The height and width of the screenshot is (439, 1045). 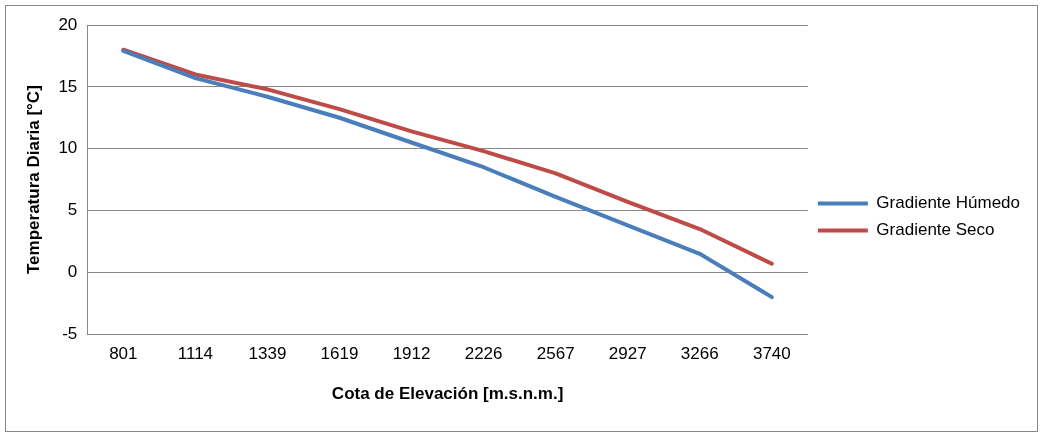 What do you see at coordinates (771, 354) in the screenshot?
I see `x-tick-label: 3740` at bounding box center [771, 354].